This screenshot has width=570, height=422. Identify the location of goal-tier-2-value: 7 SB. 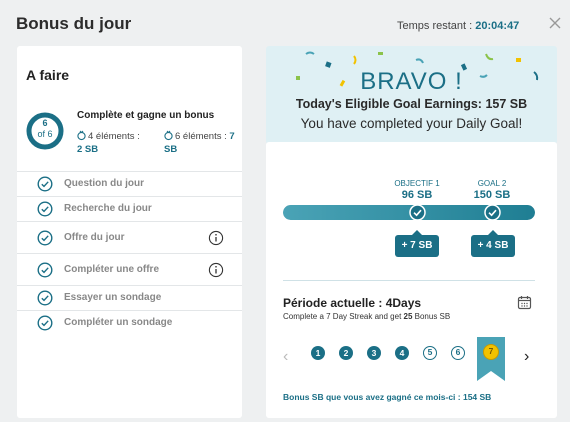
(199, 143).